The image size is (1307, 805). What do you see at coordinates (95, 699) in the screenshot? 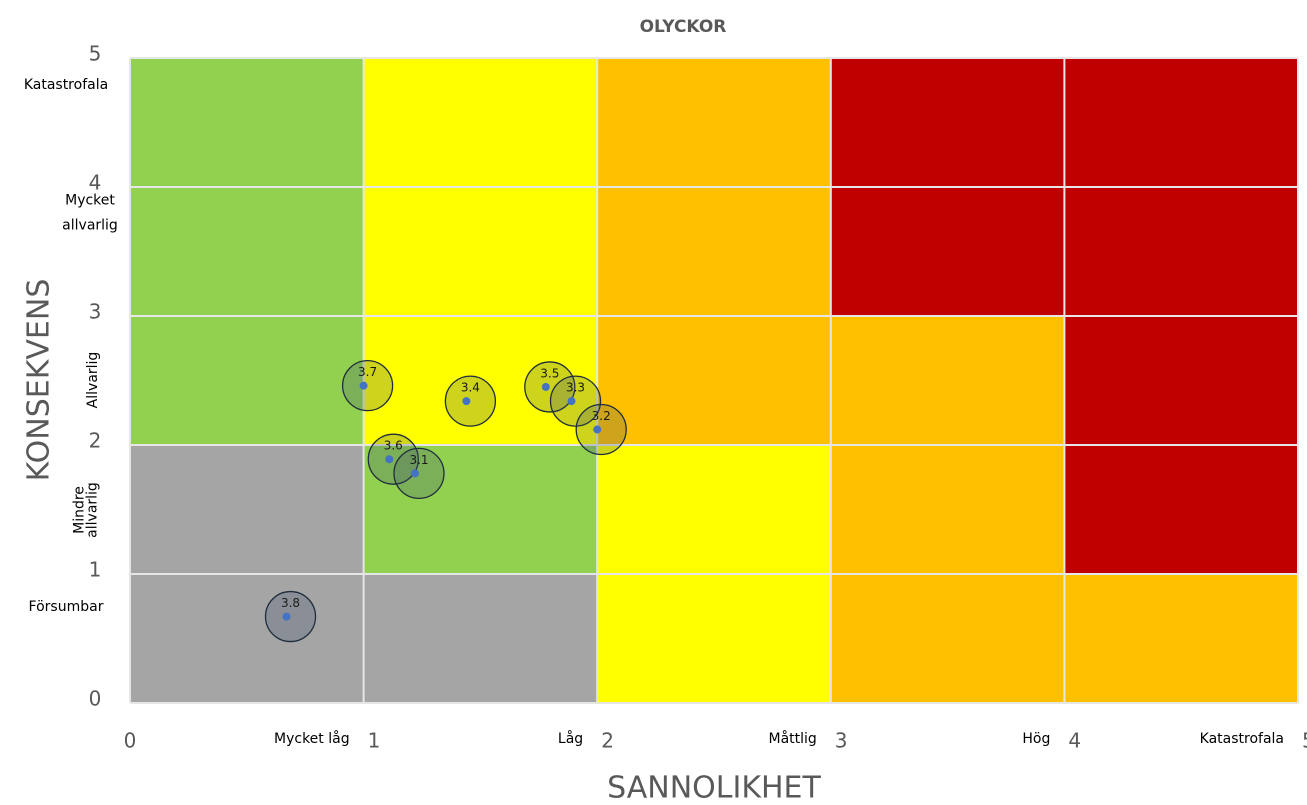
I see `y-tick-label: 0` at bounding box center [95, 699].